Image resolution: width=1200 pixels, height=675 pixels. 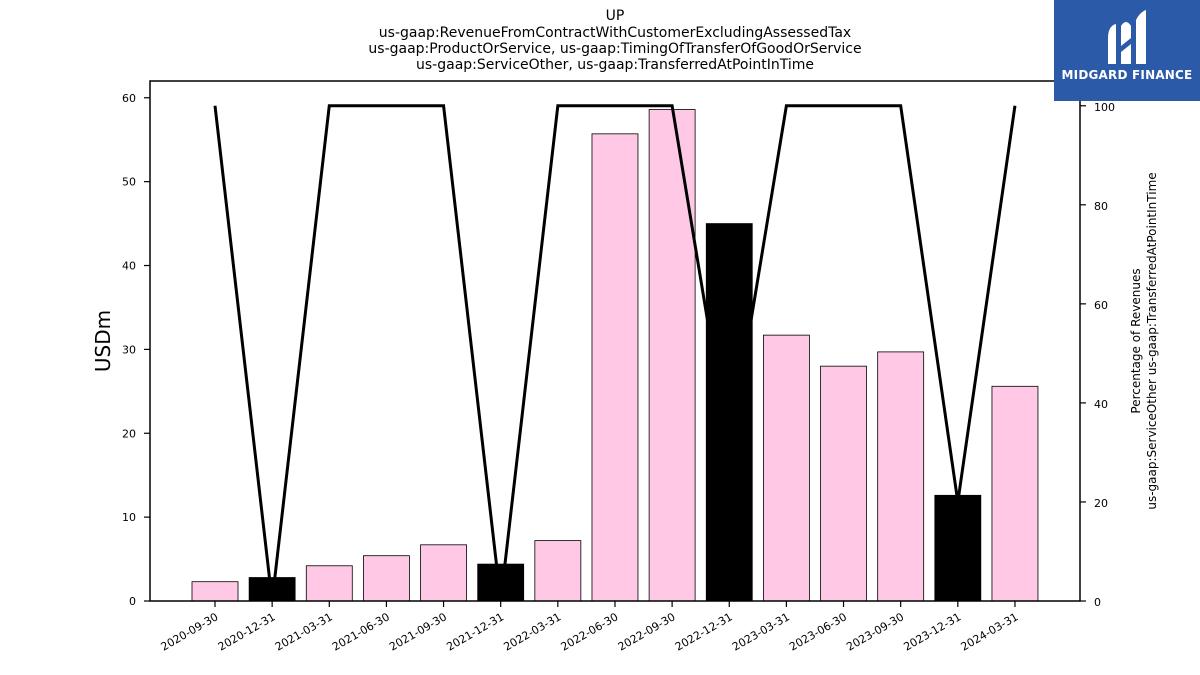 I want to click on y-tick-label: 50, so click(x=129, y=182).